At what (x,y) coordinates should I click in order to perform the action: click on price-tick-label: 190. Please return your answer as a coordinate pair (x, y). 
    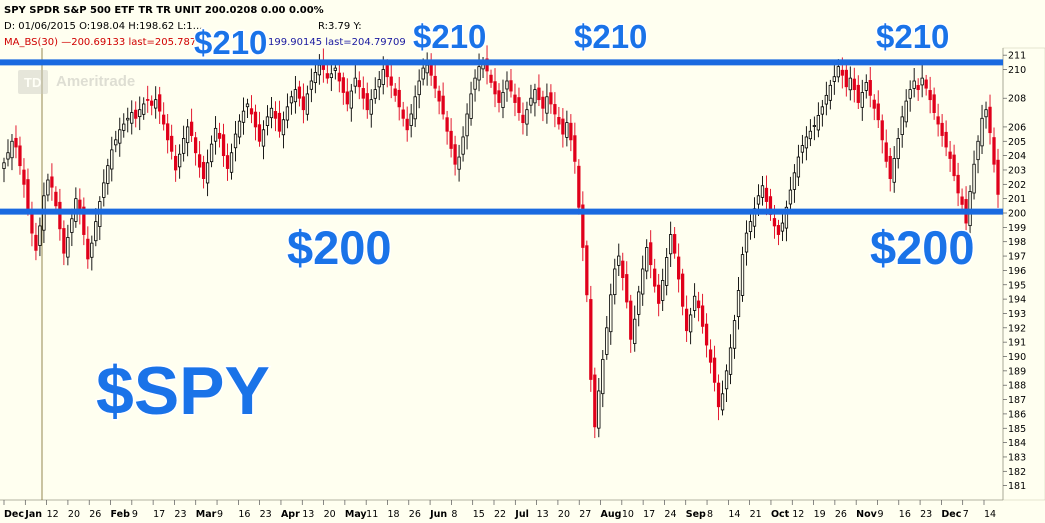
    Looking at the image, I should click on (1017, 357).